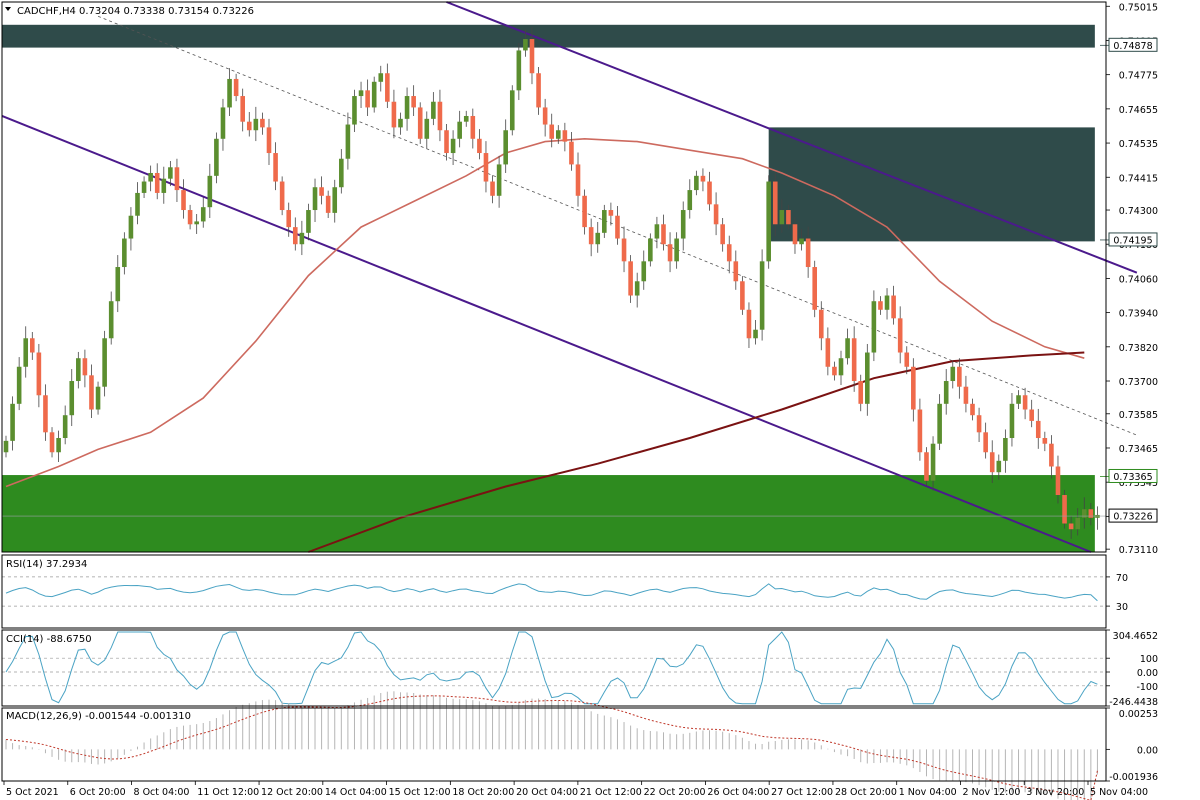 Image resolution: width=1200 pixels, height=800 pixels. I want to click on rsi-tick-label: 70, so click(1122, 578).